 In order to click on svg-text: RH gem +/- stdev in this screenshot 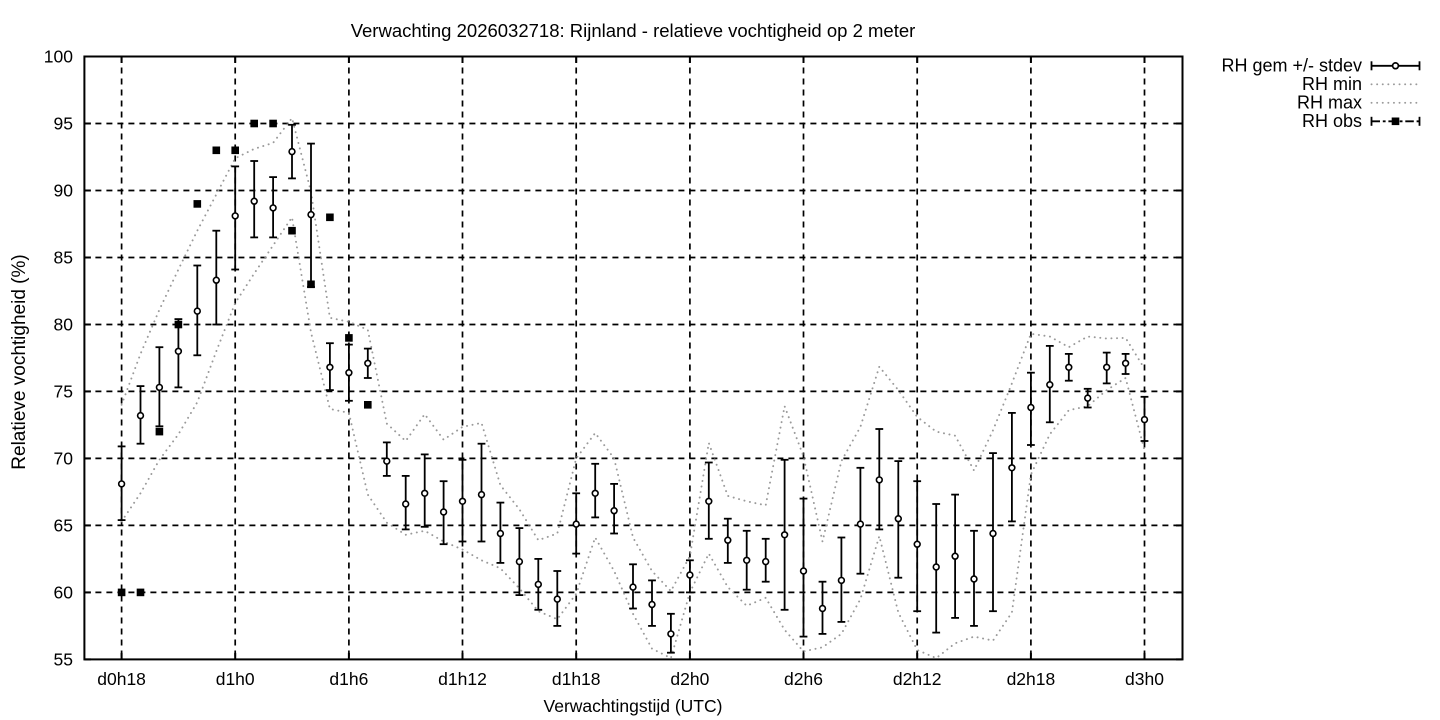, I will do `click(1291, 65)`.